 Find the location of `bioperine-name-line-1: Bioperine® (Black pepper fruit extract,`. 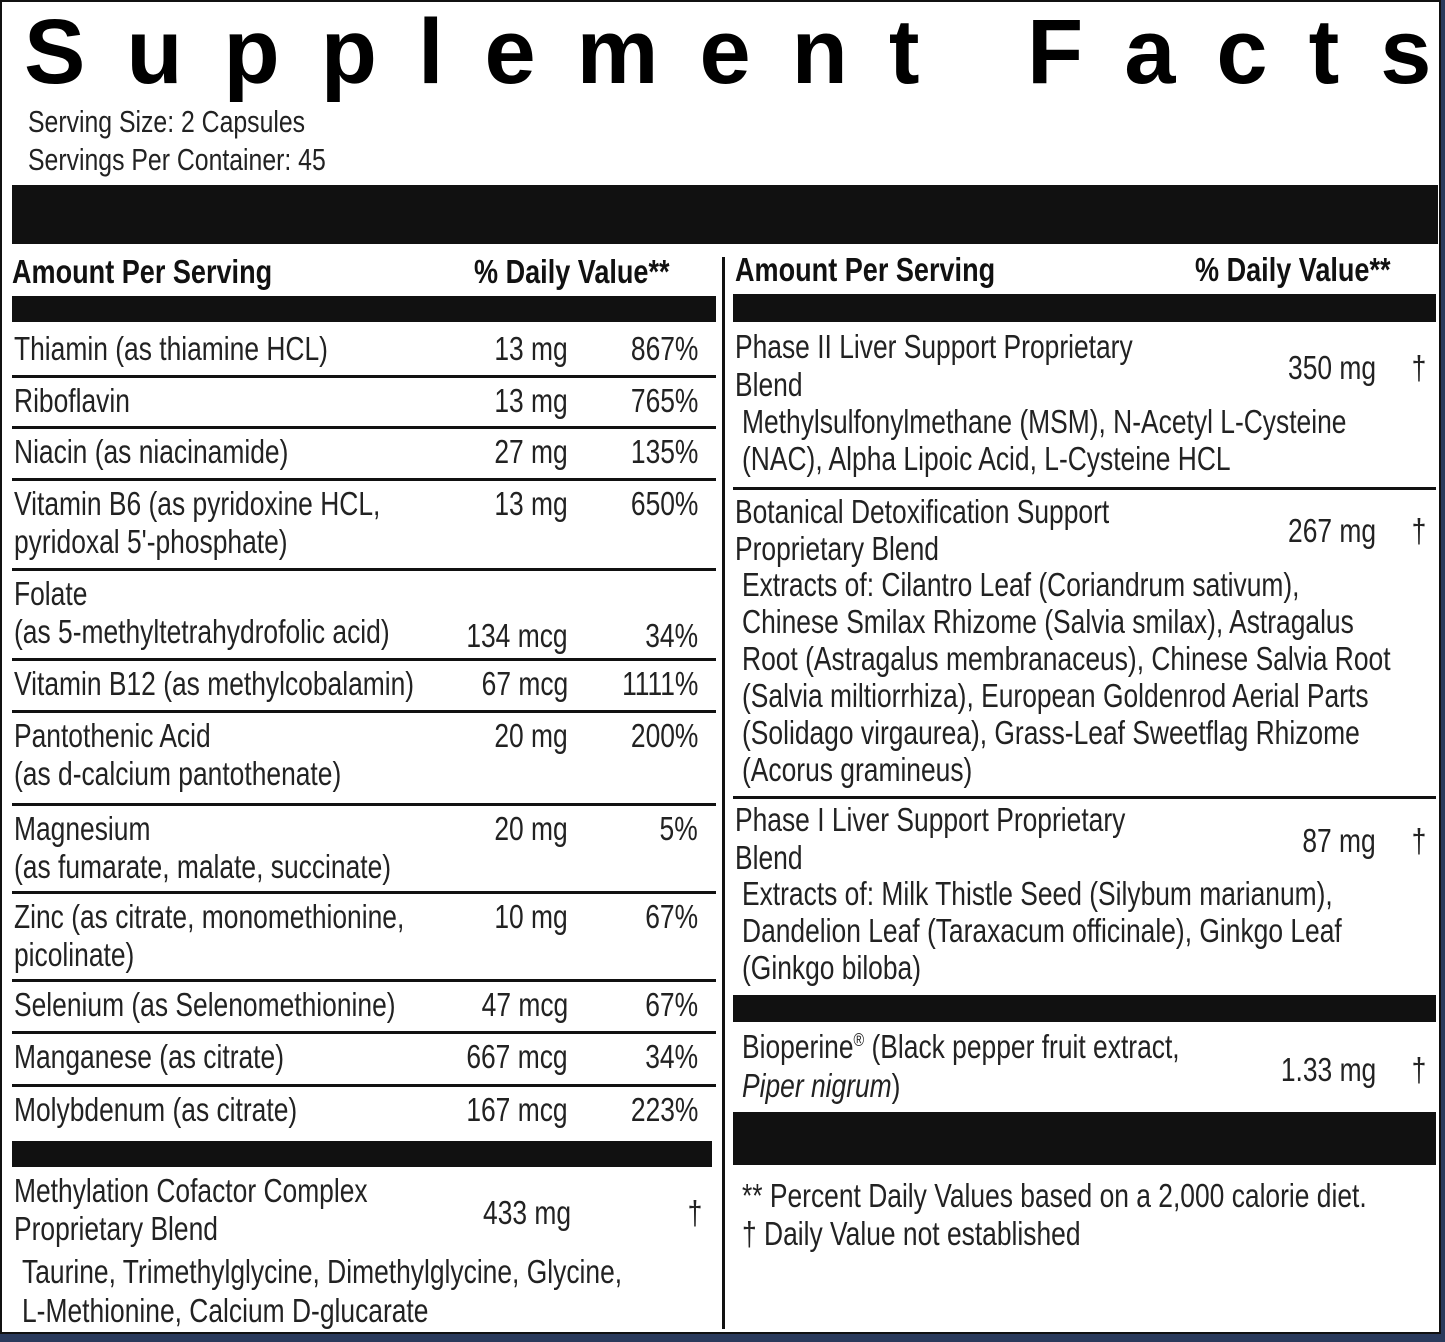

bioperine-name-line-1: Bioperine® (Black pepper fruit extract, is located at coordinates (961, 1047).